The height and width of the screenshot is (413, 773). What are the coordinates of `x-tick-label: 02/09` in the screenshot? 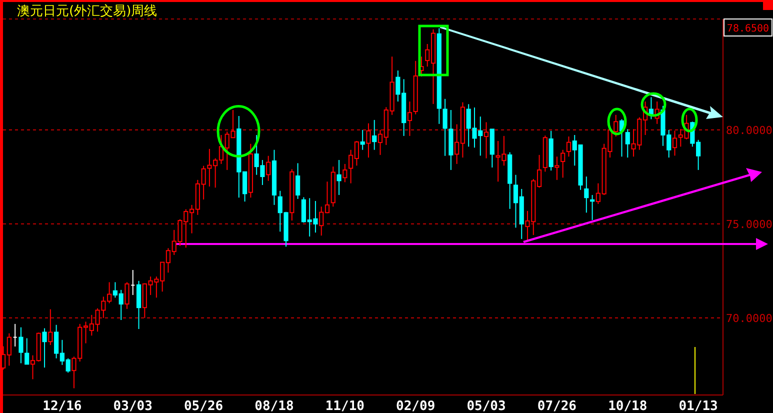 It's located at (416, 406).